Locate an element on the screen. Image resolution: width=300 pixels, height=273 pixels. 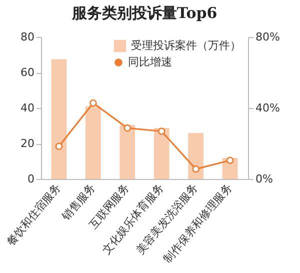
y2-tick-label: 0% is located at coordinates (264, 179).